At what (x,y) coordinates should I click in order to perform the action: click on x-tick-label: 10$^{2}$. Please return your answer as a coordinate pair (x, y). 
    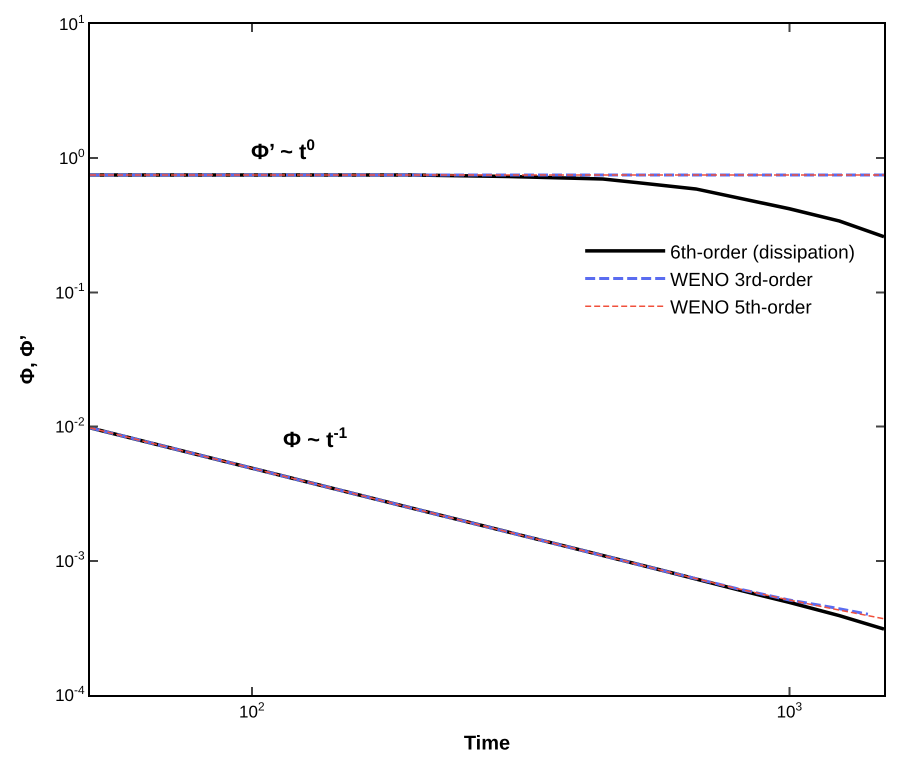
    Looking at the image, I should click on (252, 710).